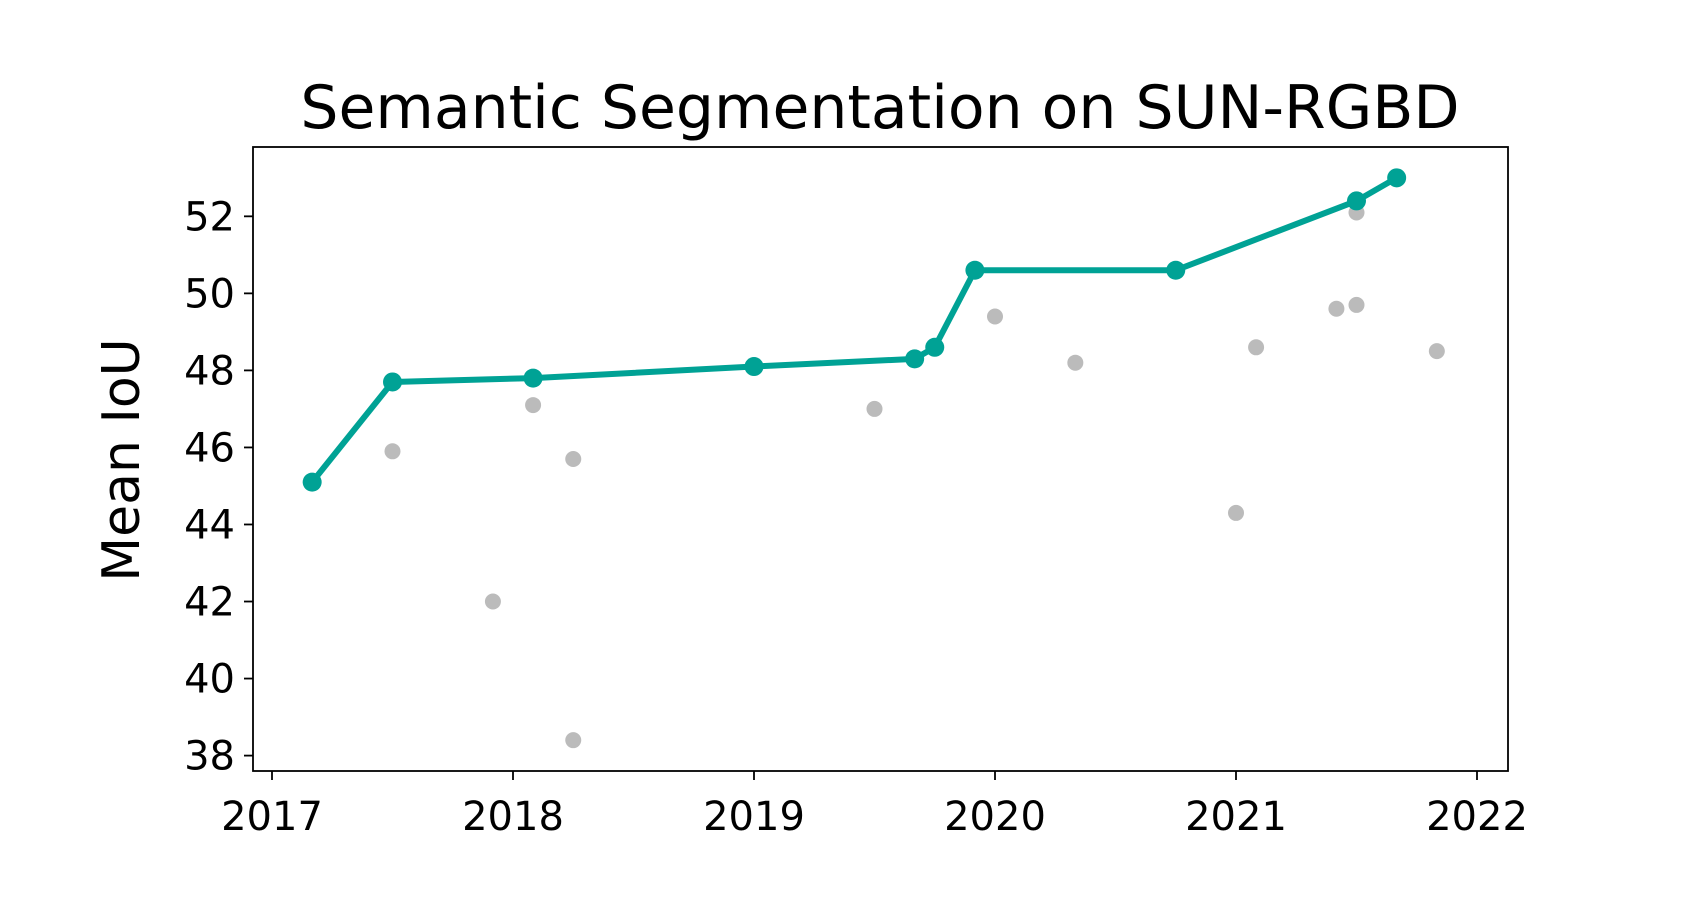  I want to click on y-tick-label: 38, so click(209, 757).